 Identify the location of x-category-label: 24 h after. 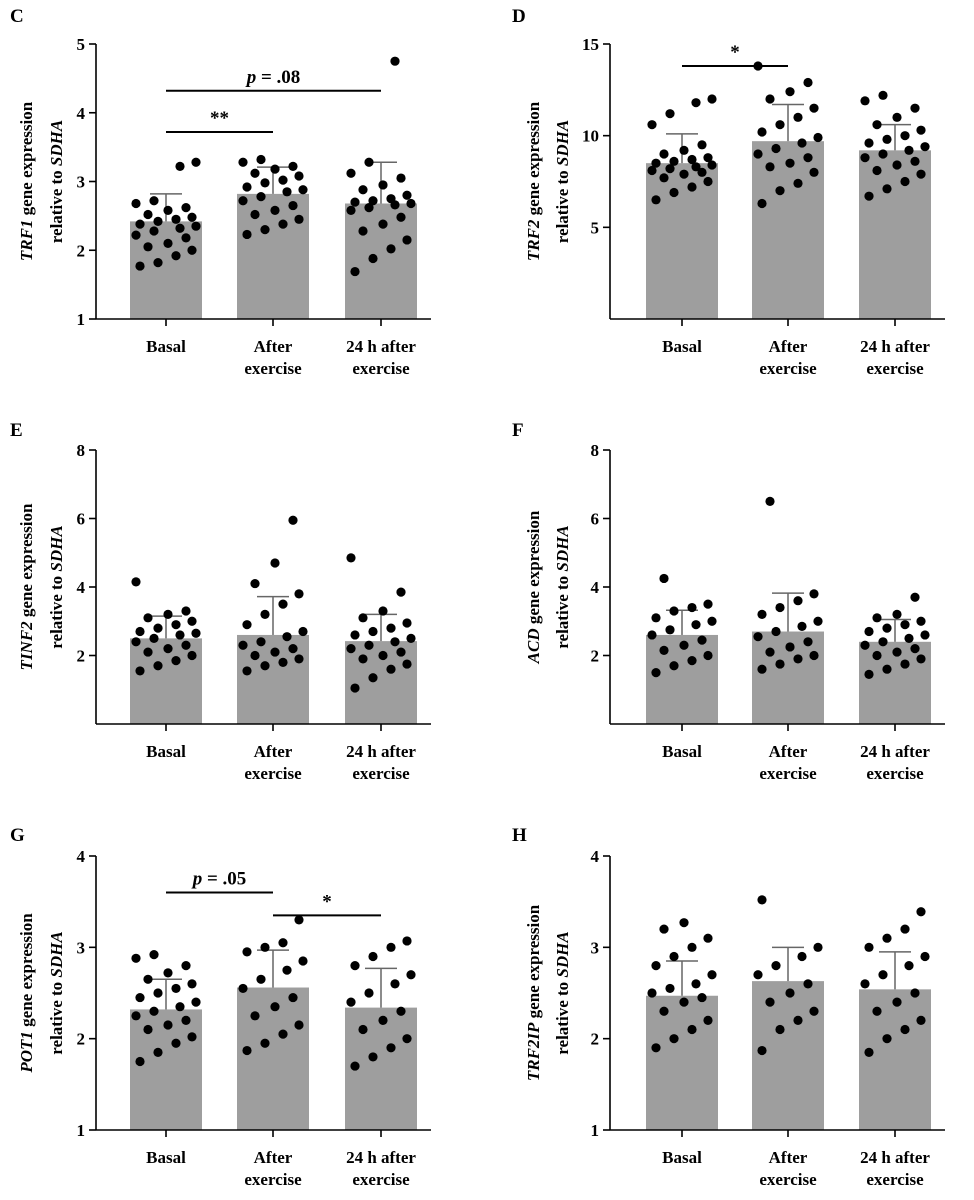
(895, 346).